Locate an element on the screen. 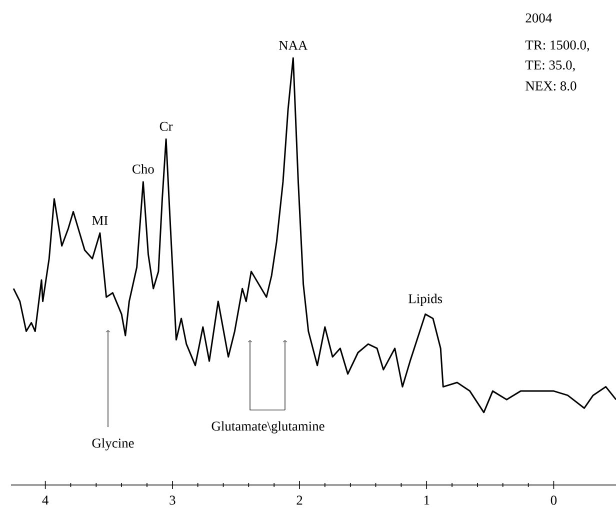 This screenshot has height=514, width=616. x-tick-label: 2 is located at coordinates (299, 500).